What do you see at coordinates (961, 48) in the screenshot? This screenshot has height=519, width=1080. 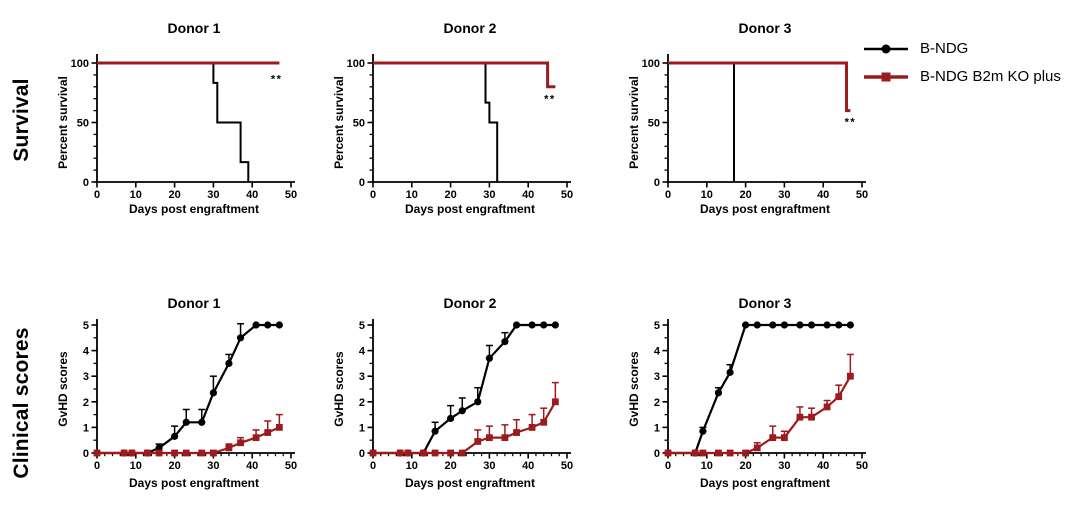 I see `legend-entry-bndg: B-NDG` at bounding box center [961, 48].